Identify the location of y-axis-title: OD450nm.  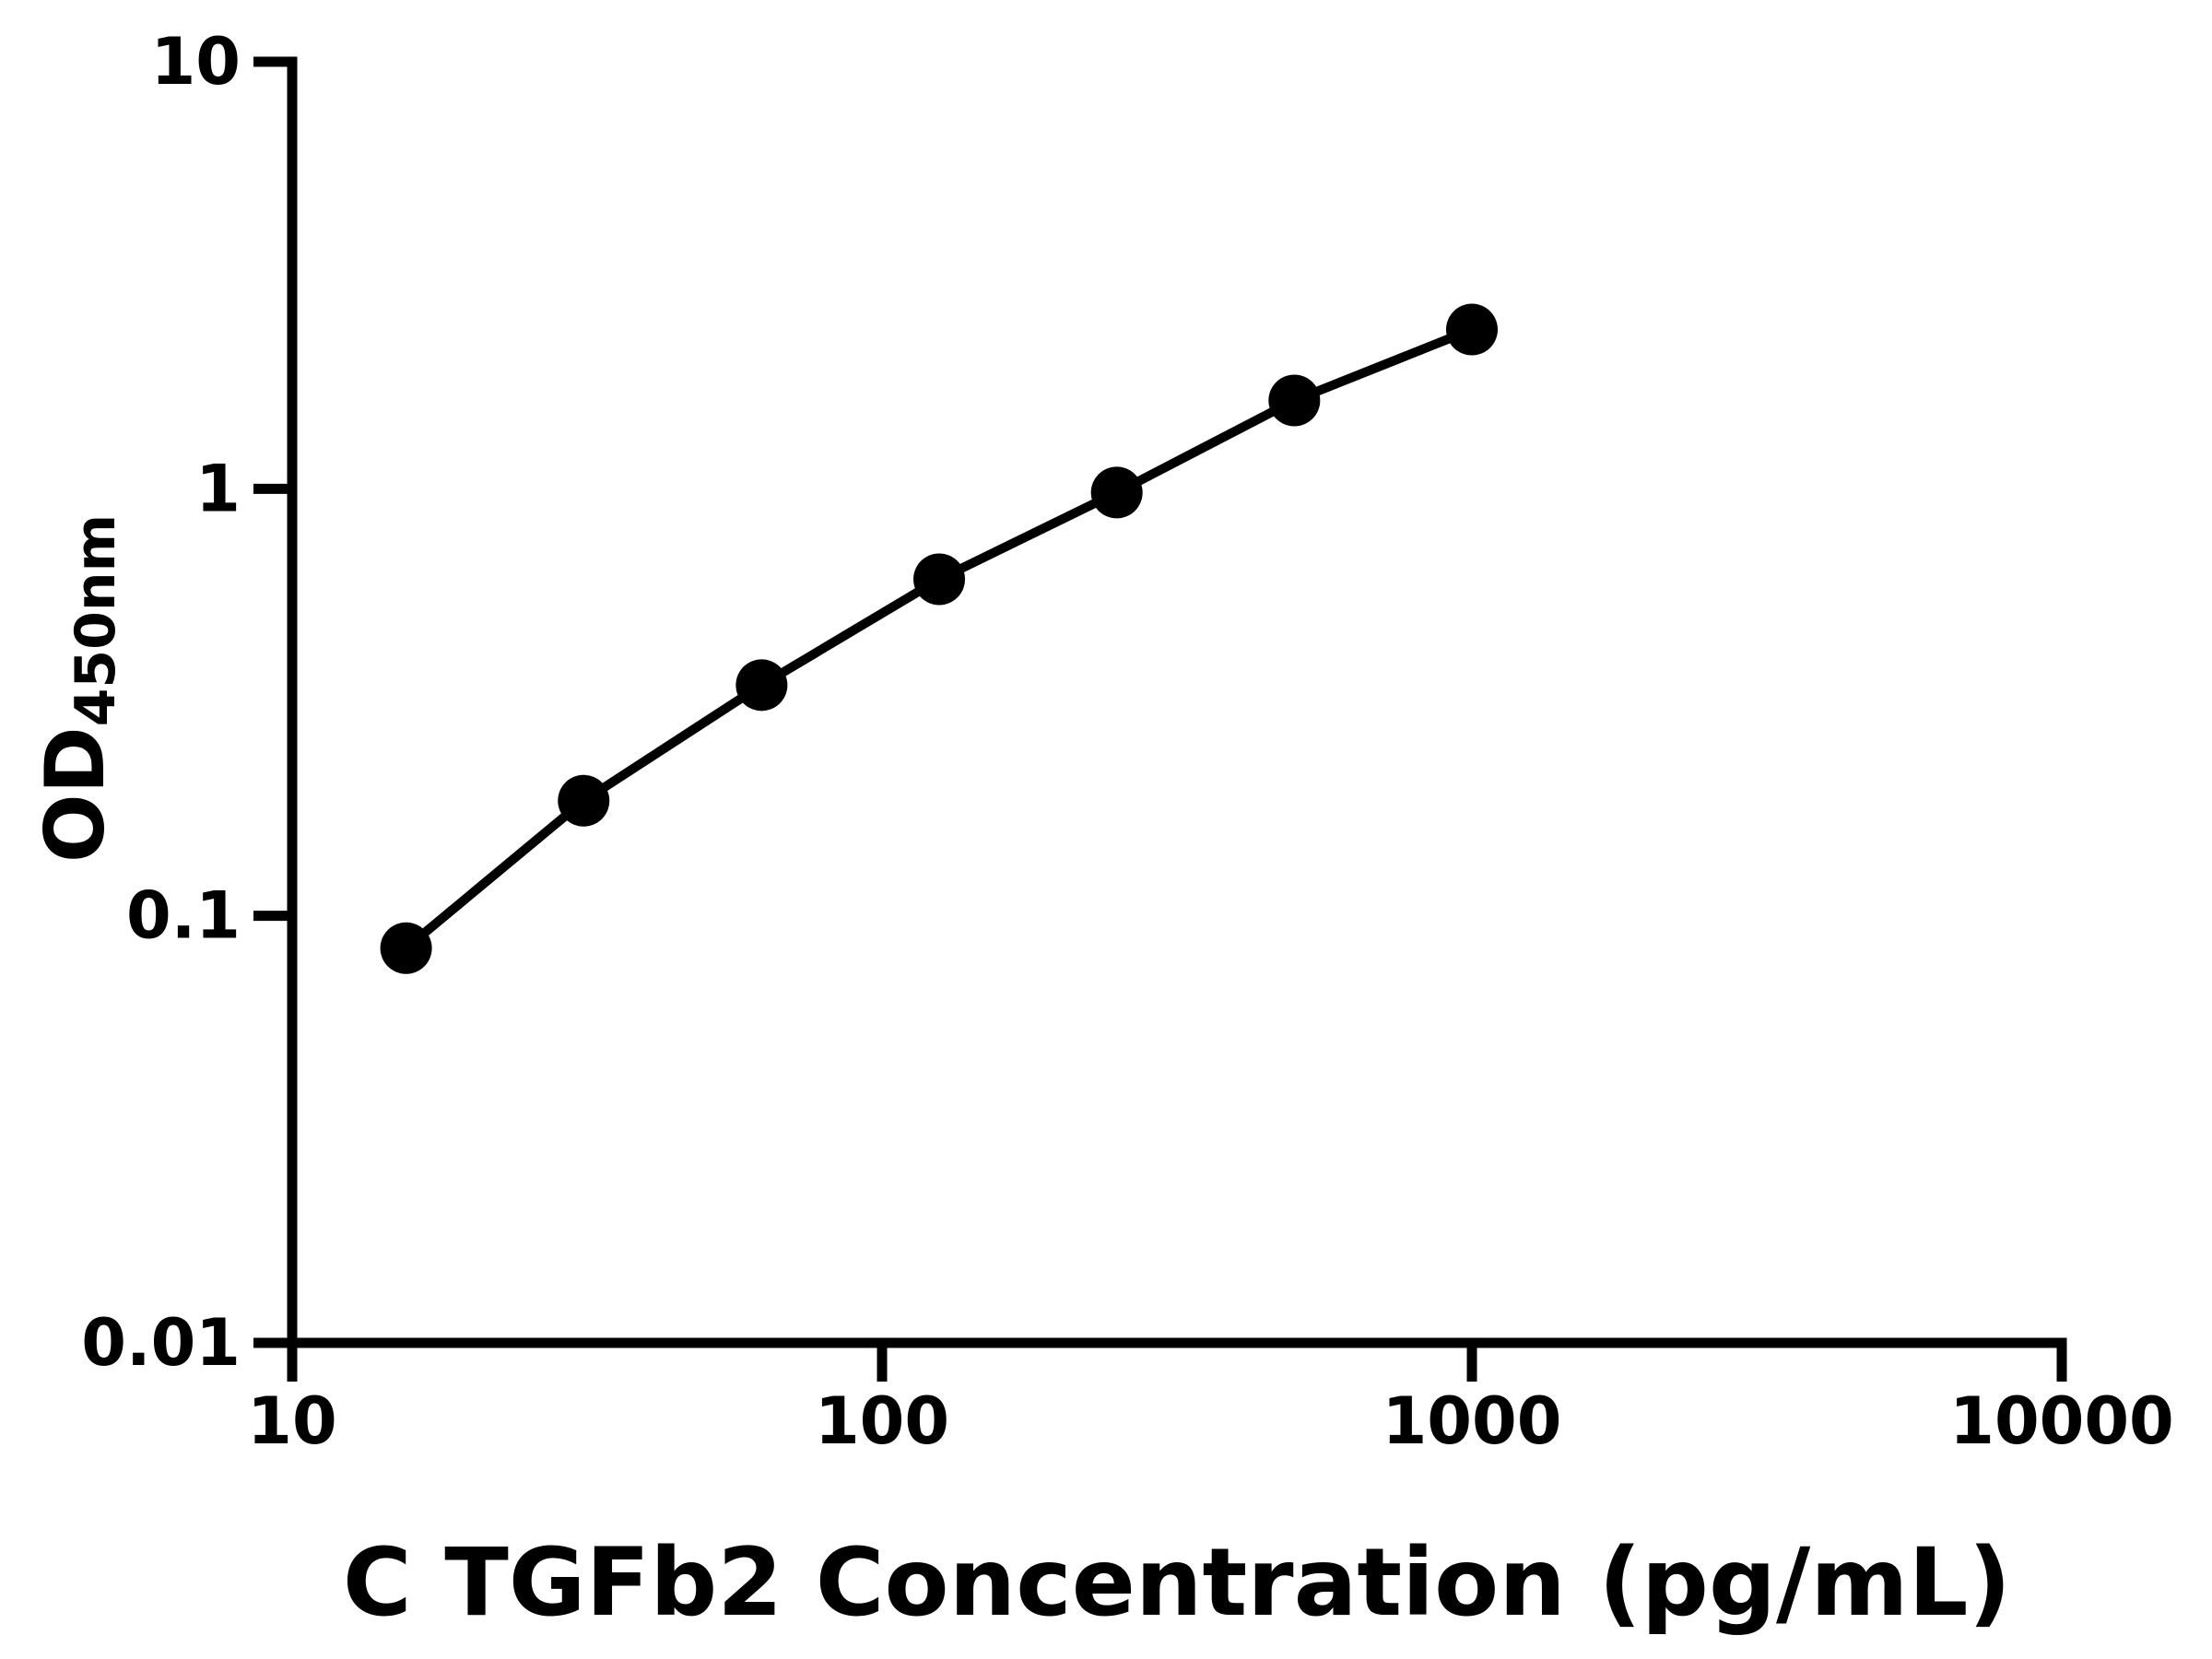
(78, 688).